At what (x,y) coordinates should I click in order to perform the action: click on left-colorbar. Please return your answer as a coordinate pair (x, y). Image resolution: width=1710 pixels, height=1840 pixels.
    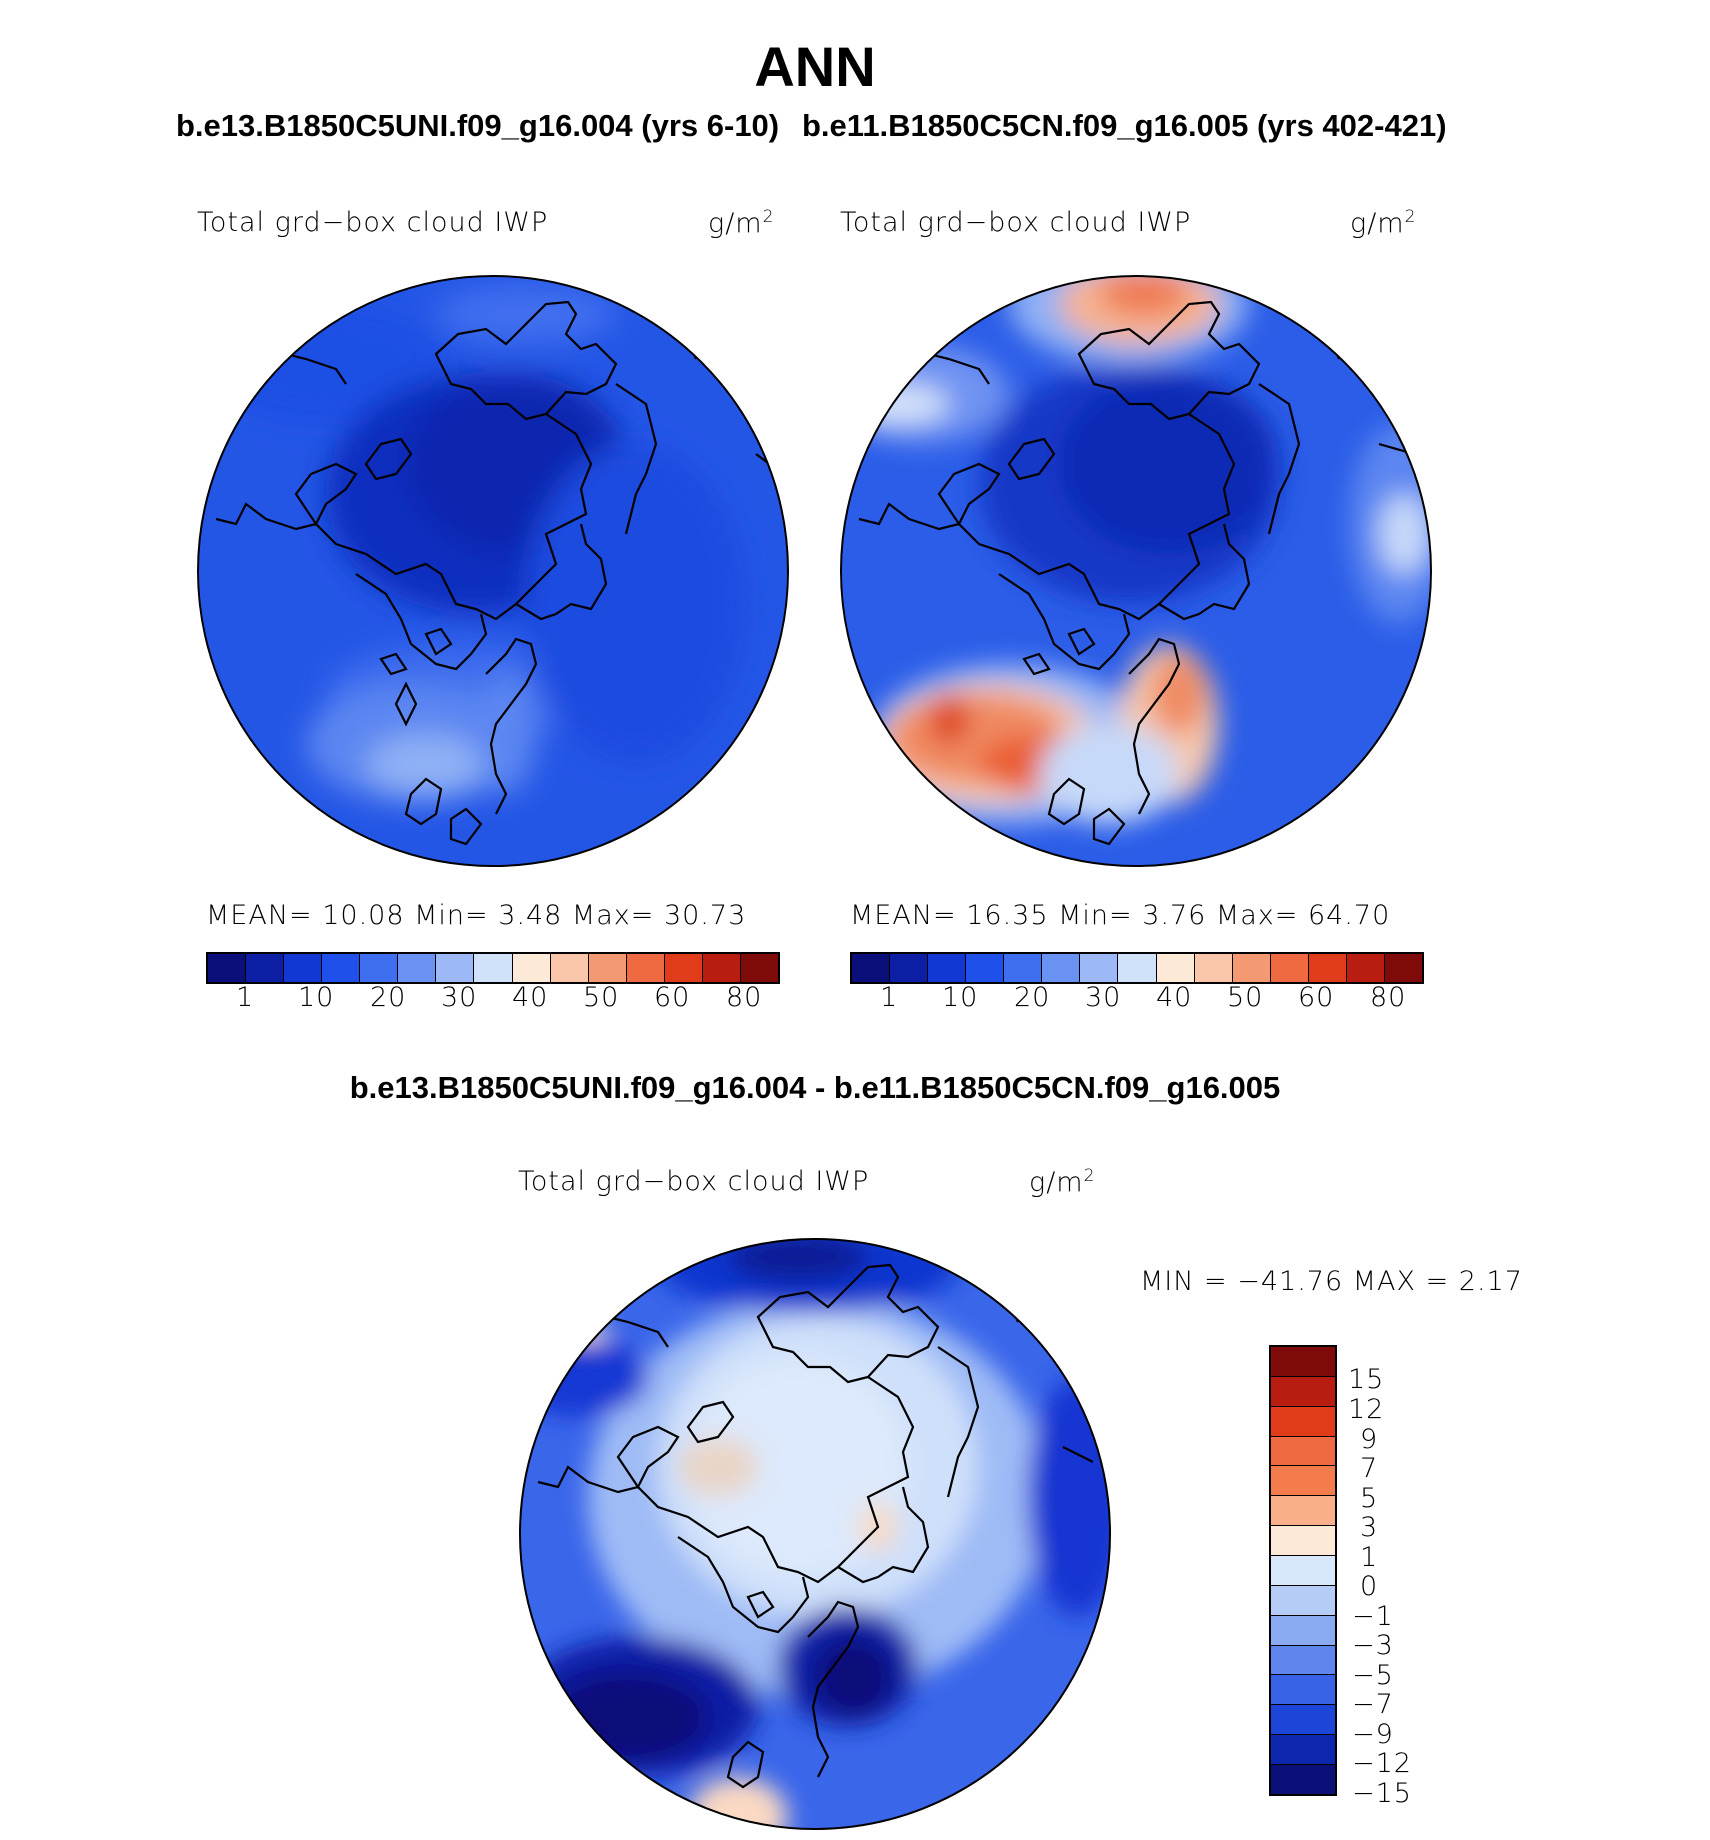
    Looking at the image, I should click on (493, 968).